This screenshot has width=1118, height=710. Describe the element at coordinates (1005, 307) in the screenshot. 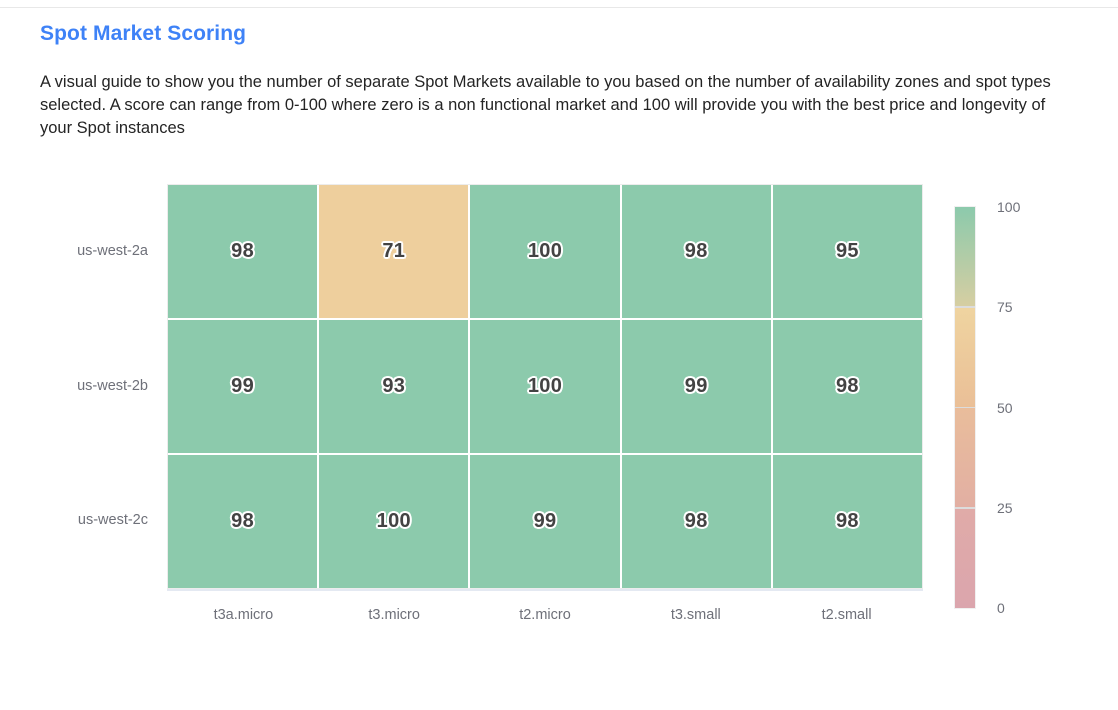

I see `colorbar-tick-75: 75` at that location.